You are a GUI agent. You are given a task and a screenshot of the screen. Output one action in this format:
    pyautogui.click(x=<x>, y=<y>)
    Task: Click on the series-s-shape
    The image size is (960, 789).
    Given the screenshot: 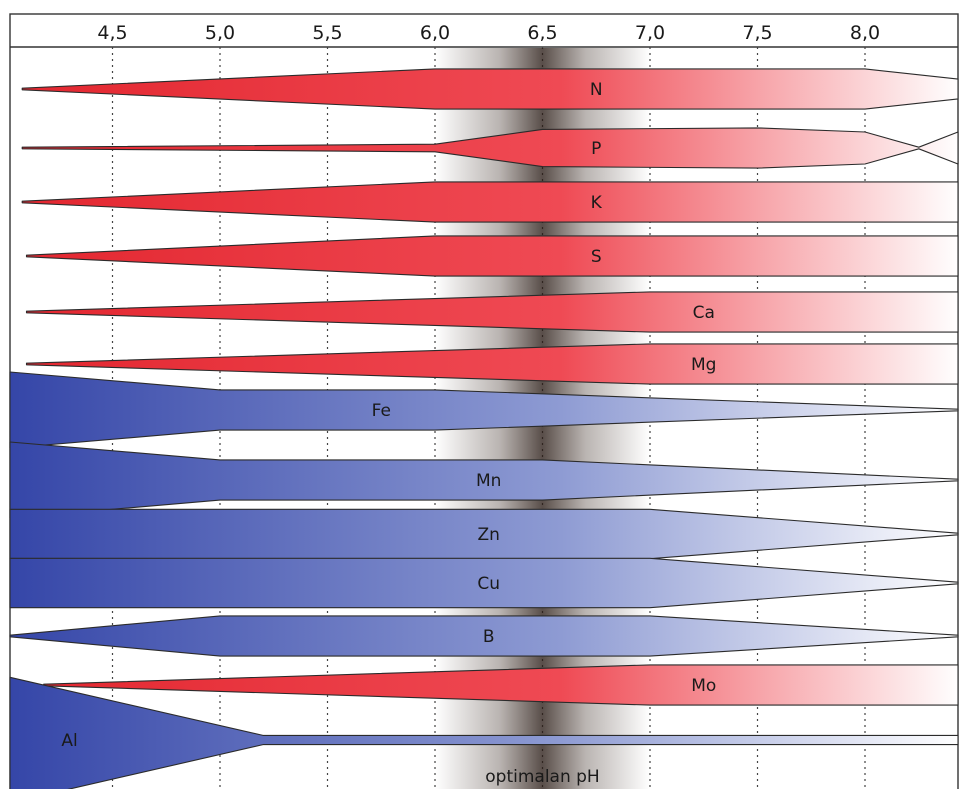 What is the action you would take?
    pyautogui.click(x=492, y=256)
    